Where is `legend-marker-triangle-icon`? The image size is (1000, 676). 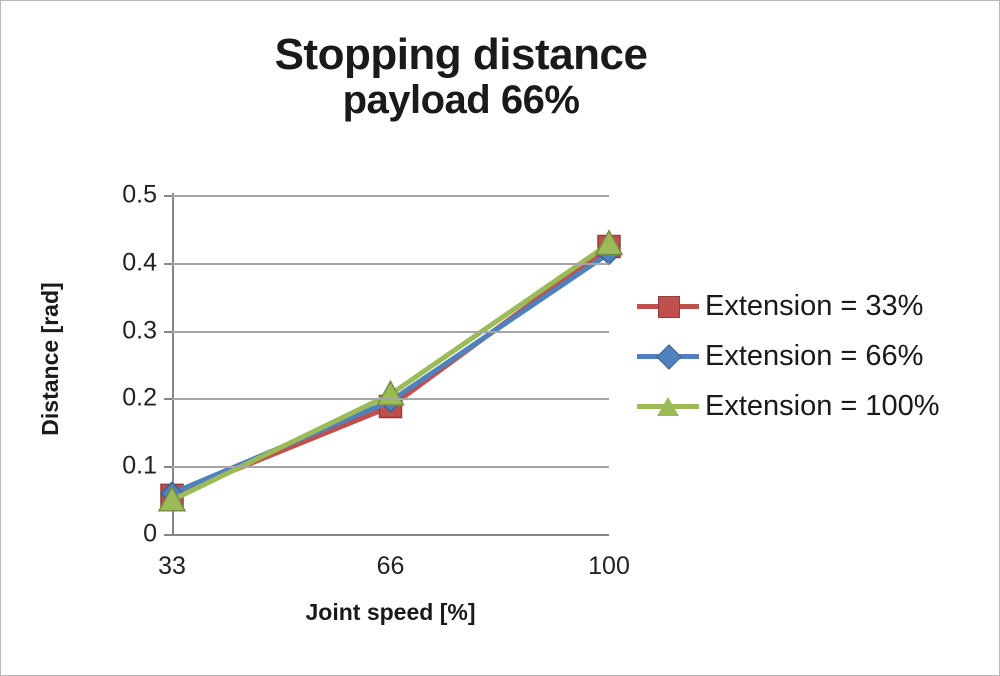 legend-marker-triangle-icon is located at coordinates (668, 406).